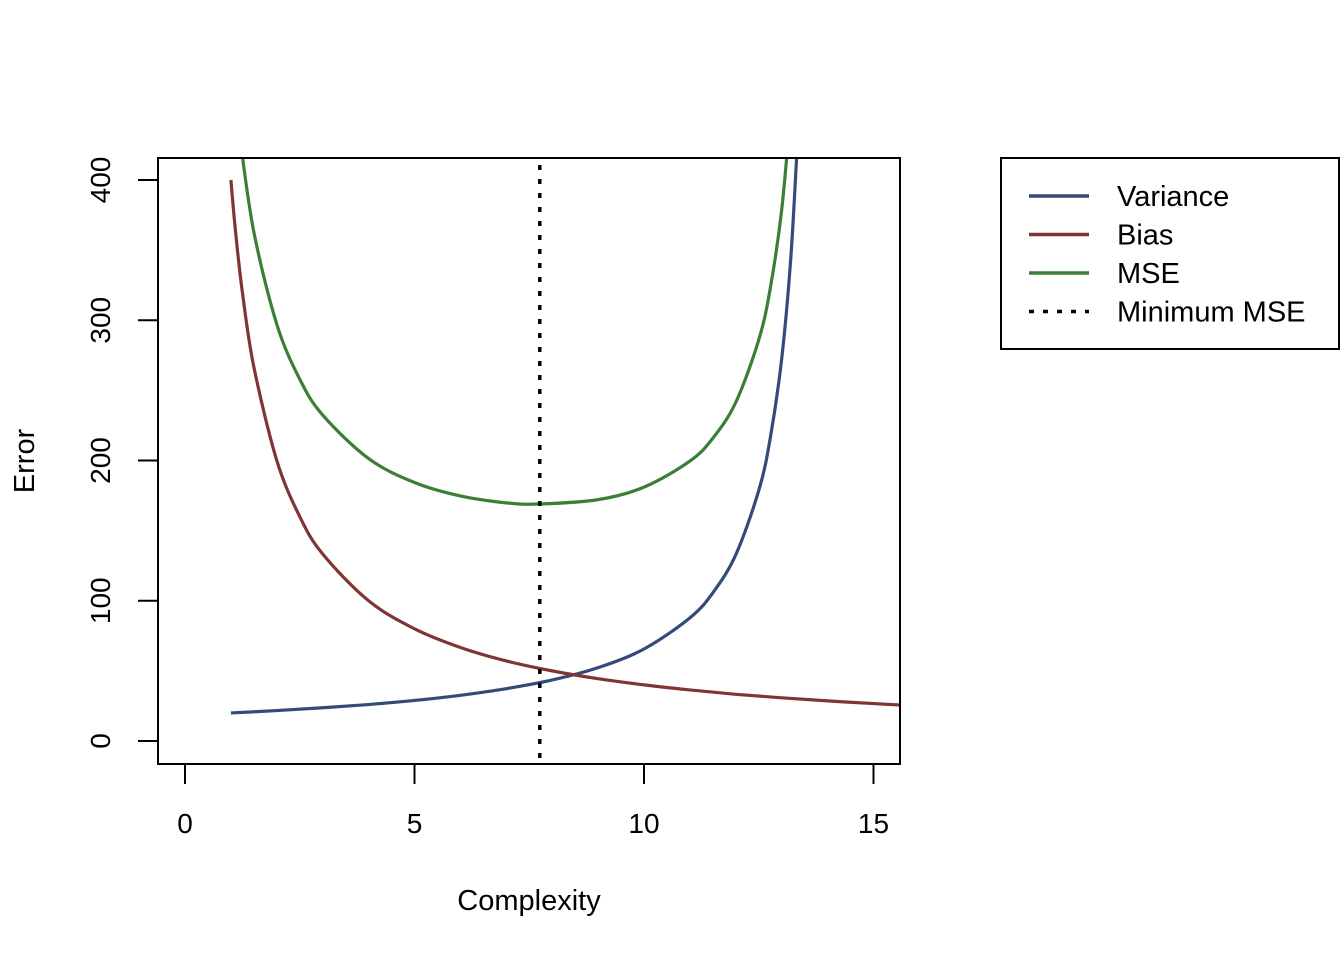  I want to click on x-axis-title: Complexity, so click(529, 901).